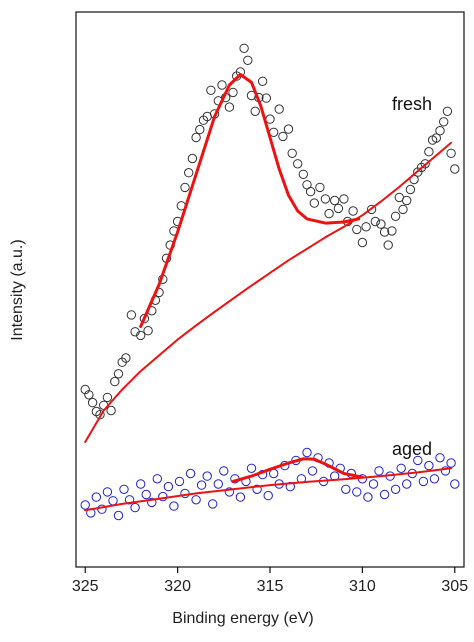 Image resolution: width=474 pixels, height=642 pixels. What do you see at coordinates (412, 449) in the screenshot?
I see `series-label-aged: aged` at bounding box center [412, 449].